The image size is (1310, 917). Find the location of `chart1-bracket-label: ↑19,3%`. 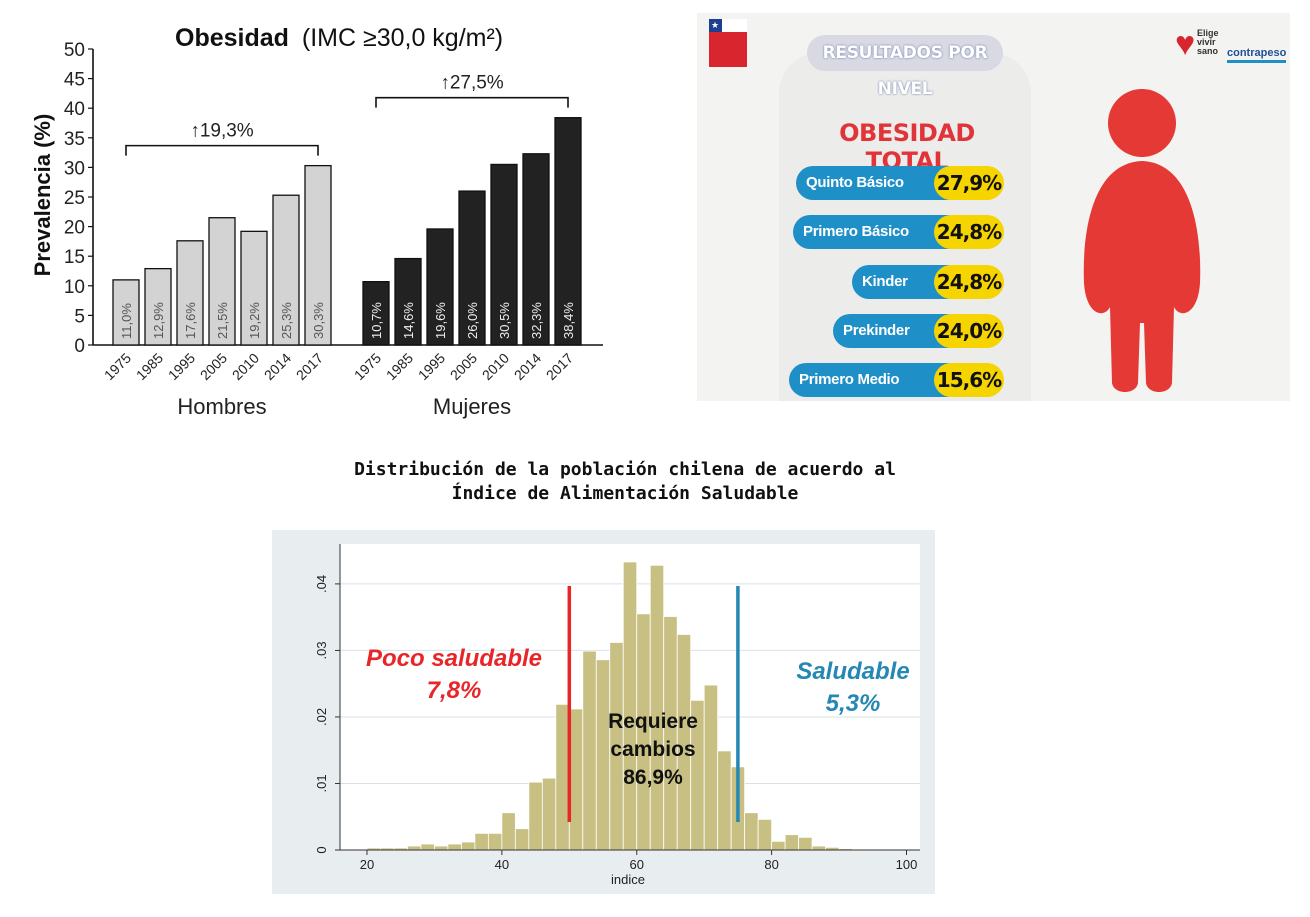

chart1-bracket-label: ↑19,3% is located at coordinates (221, 131).